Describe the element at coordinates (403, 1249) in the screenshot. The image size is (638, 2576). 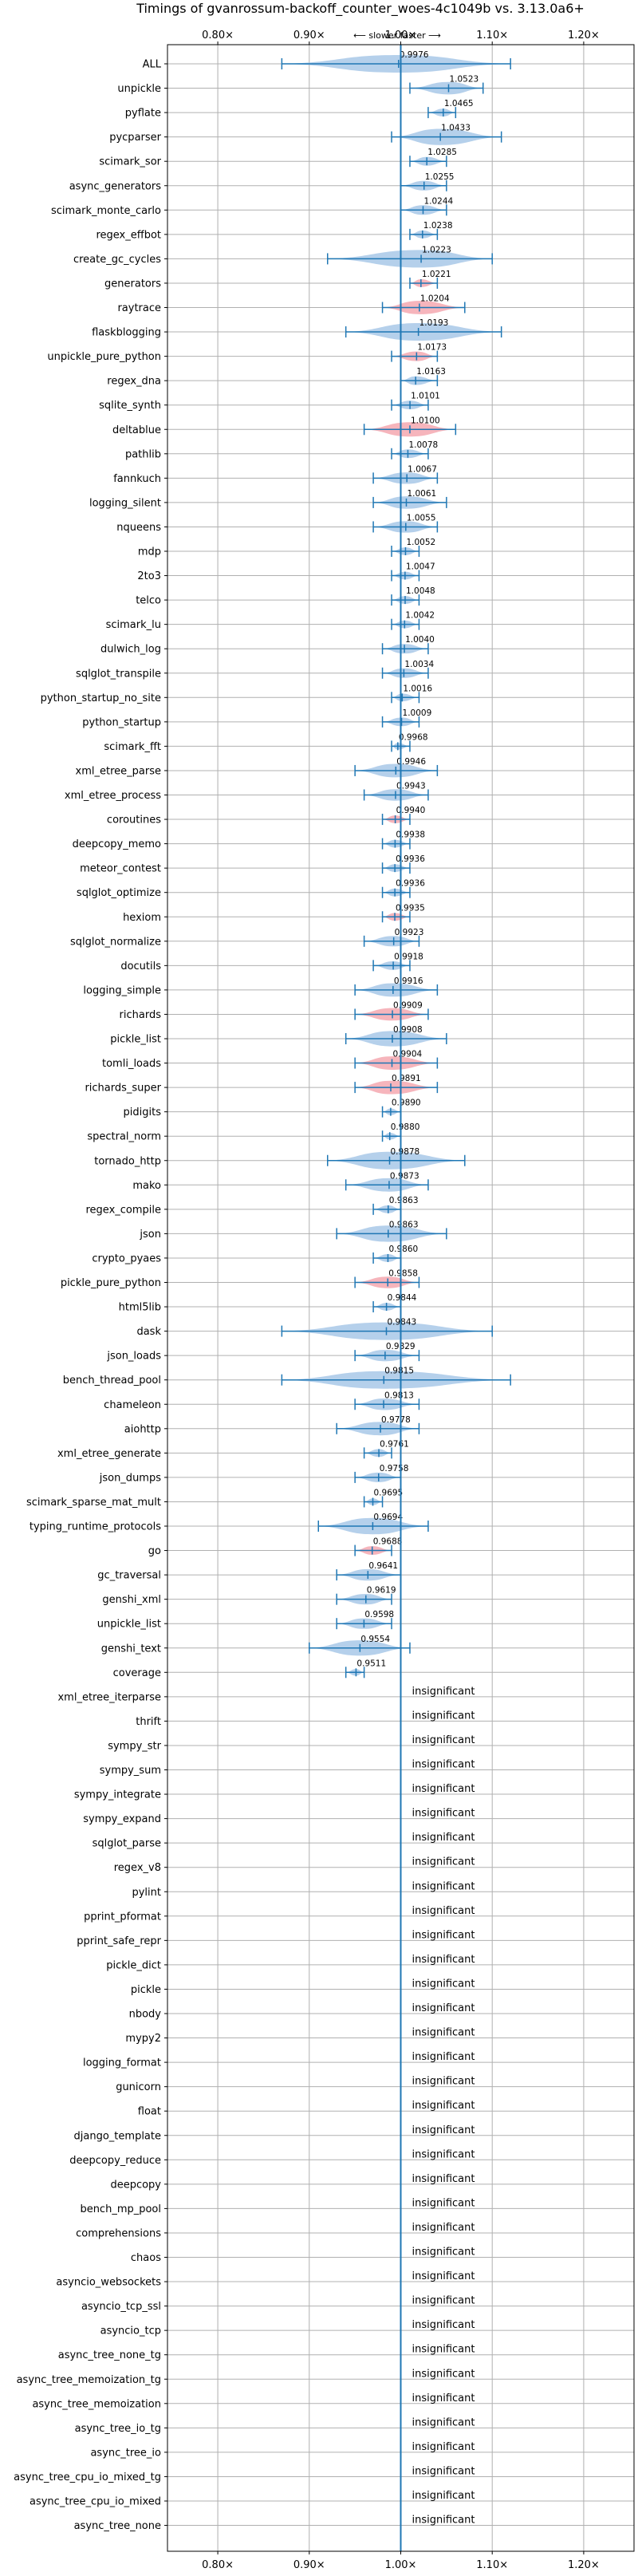
I see `value-label: 0.9860` at that location.